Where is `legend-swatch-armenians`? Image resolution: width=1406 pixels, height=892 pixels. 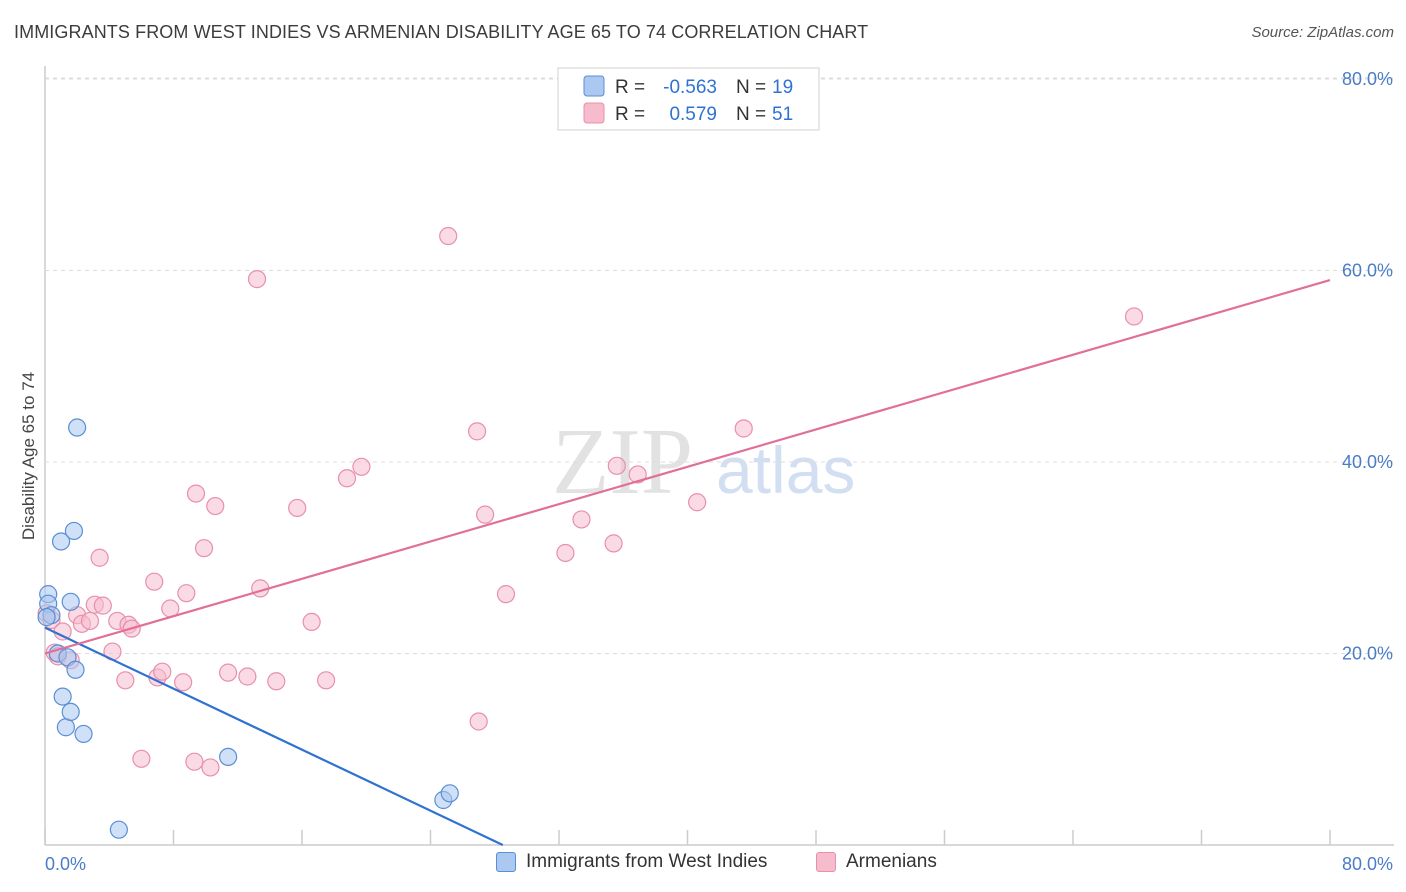 legend-swatch-armenians is located at coordinates (826, 862).